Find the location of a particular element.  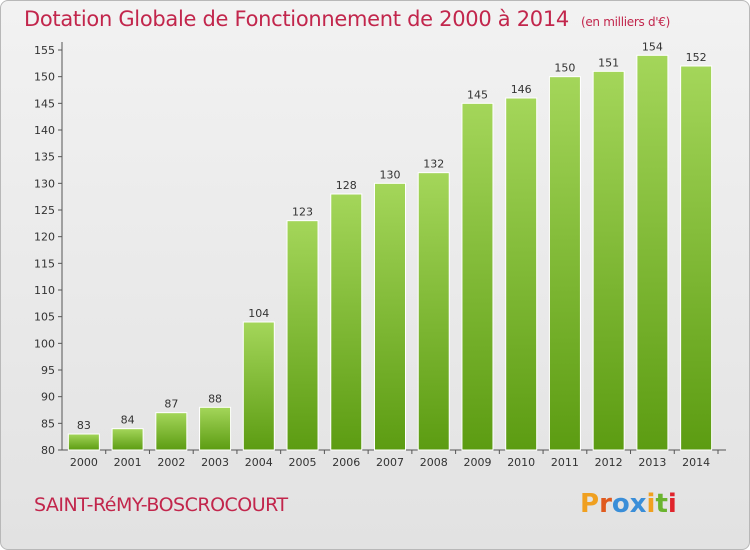

data-label-2014: 152 is located at coordinates (696, 57).